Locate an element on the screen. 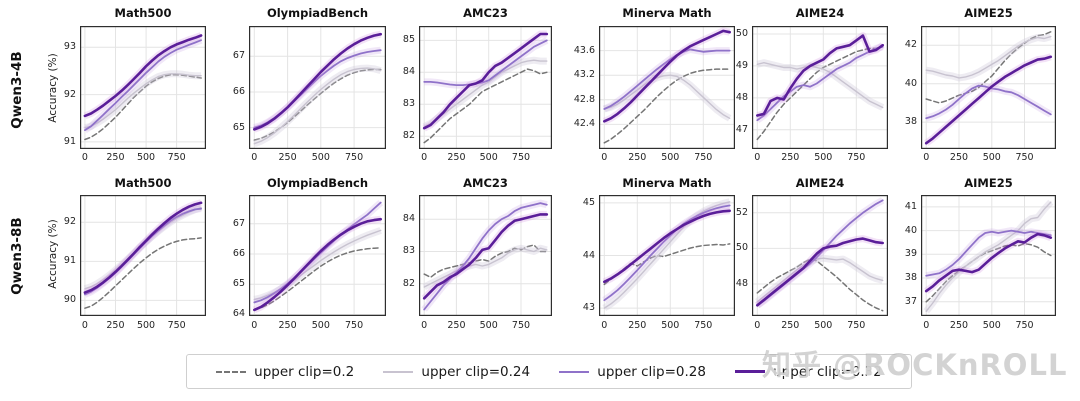  subplot-qwen3-8b-aime25 is located at coordinates (989, 256).